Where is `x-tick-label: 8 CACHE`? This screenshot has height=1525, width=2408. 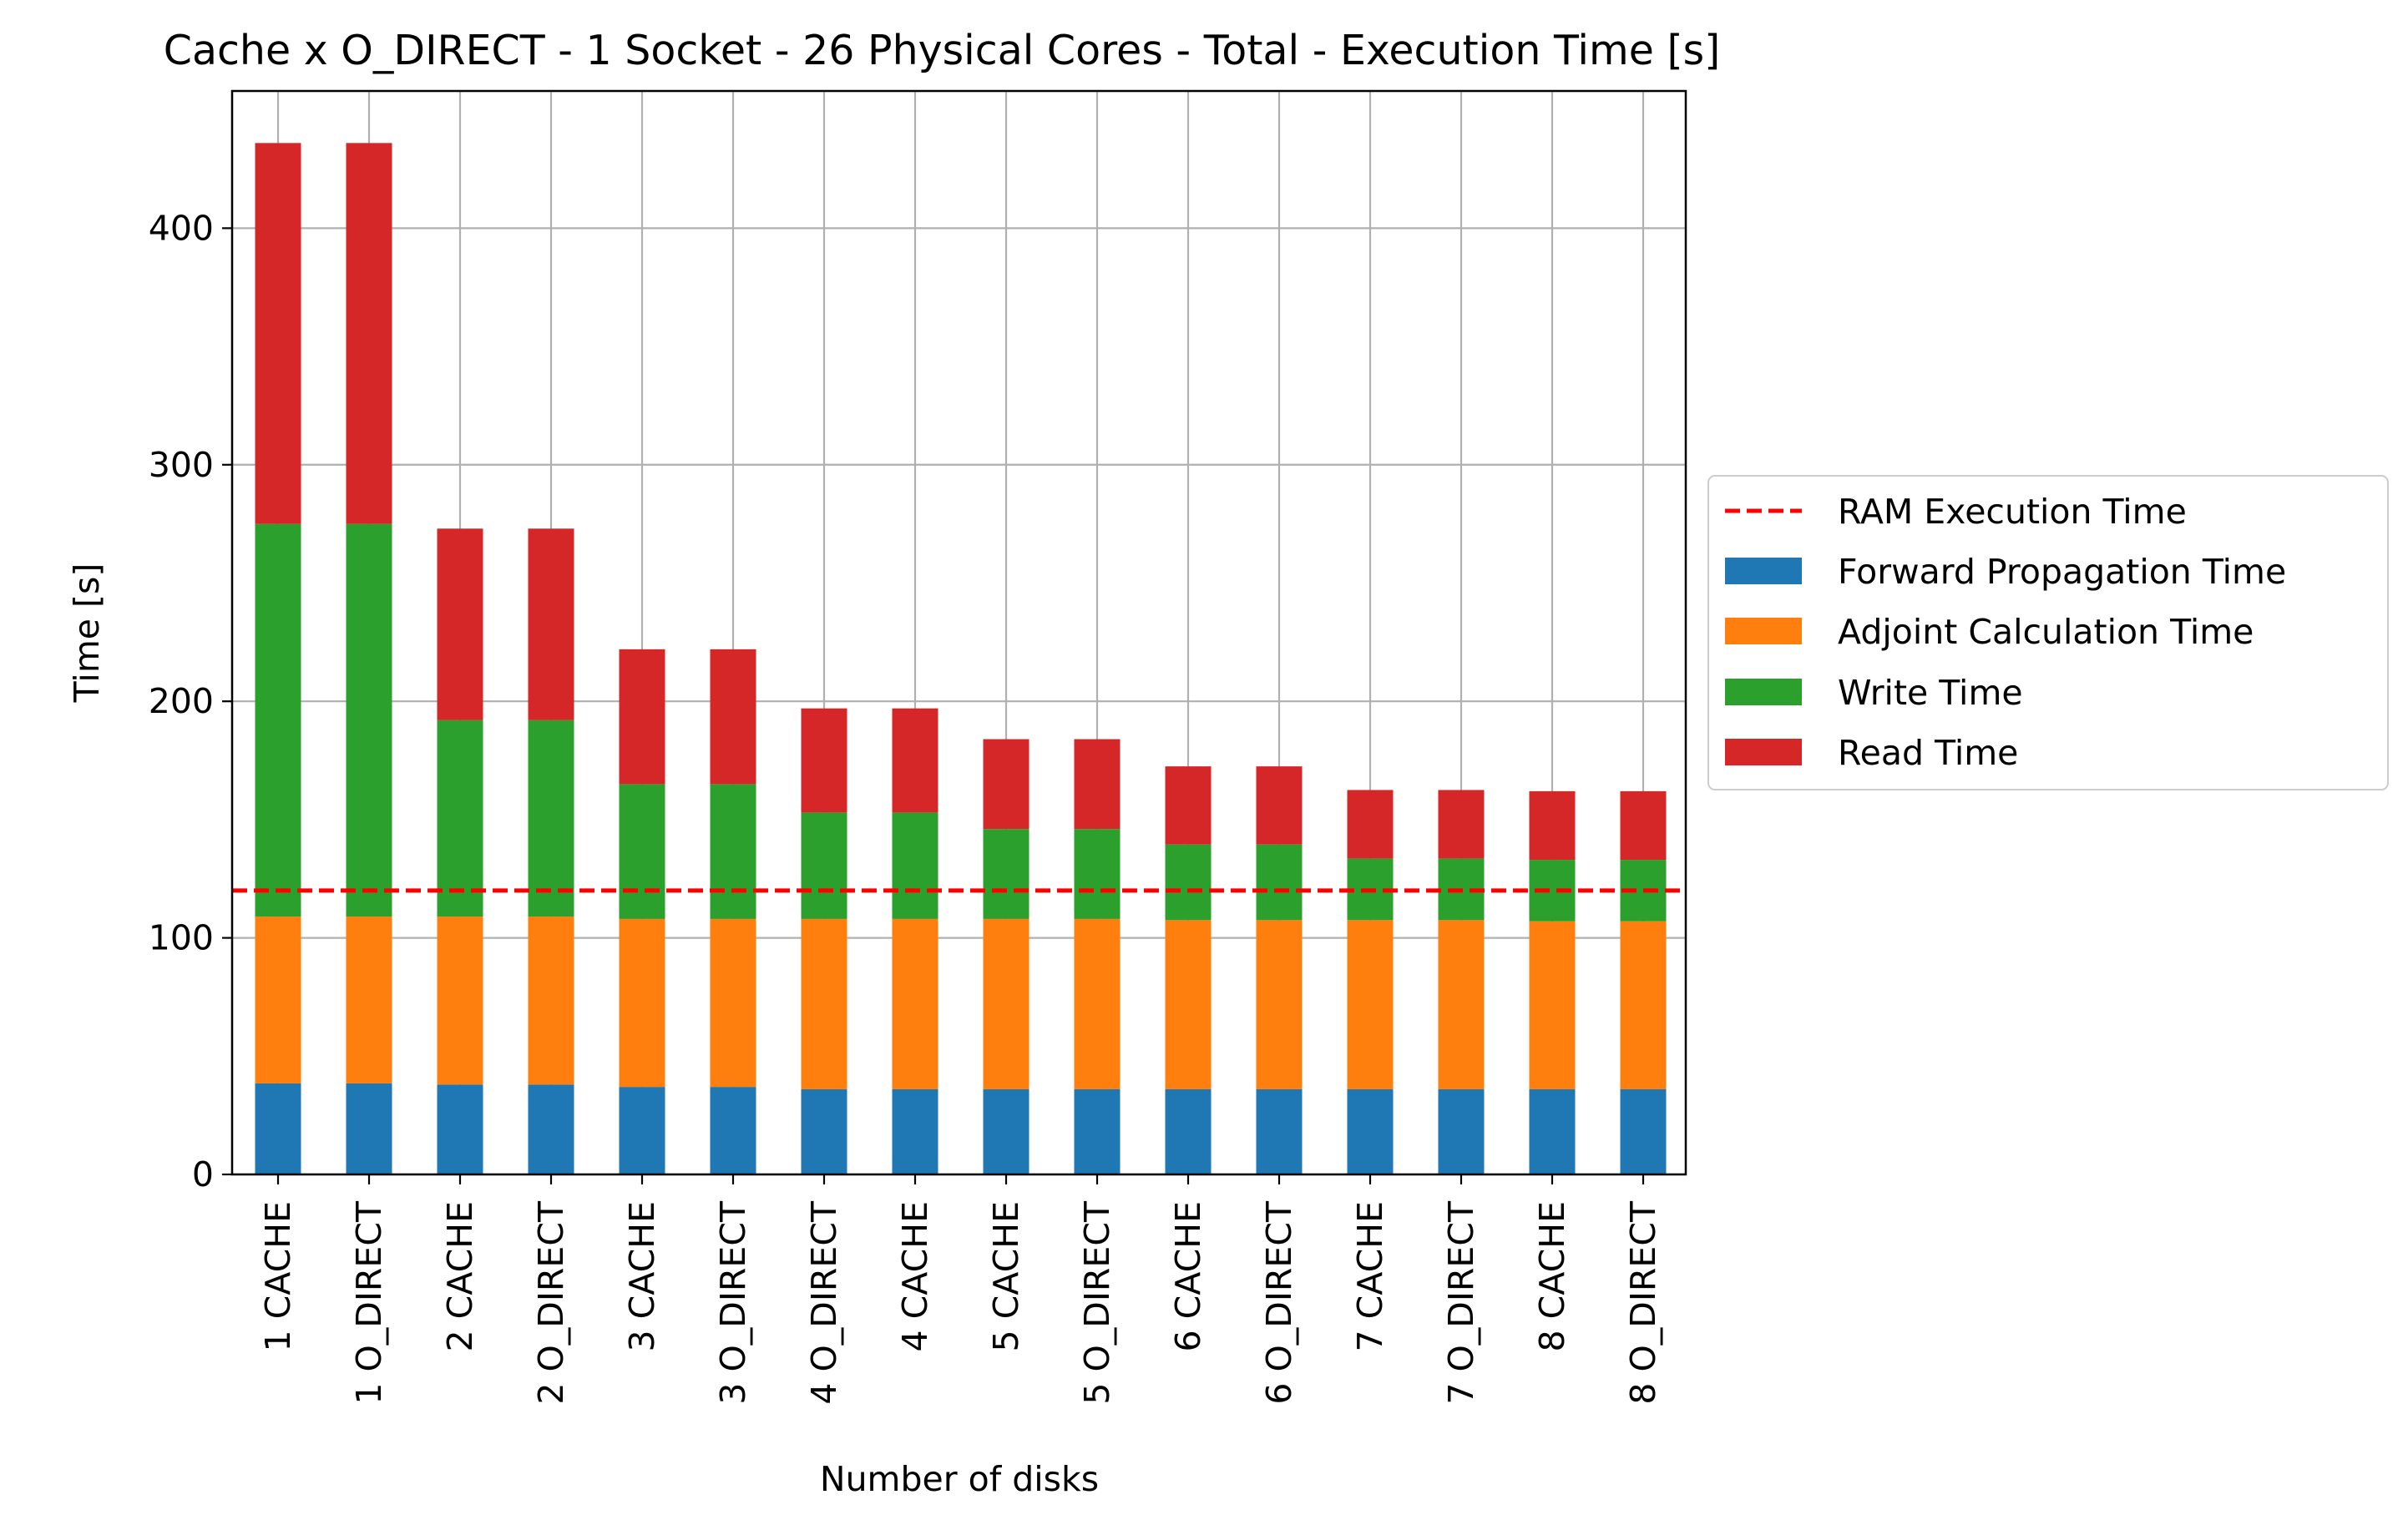
x-tick-label: 8 CACHE is located at coordinates (1552, 1276).